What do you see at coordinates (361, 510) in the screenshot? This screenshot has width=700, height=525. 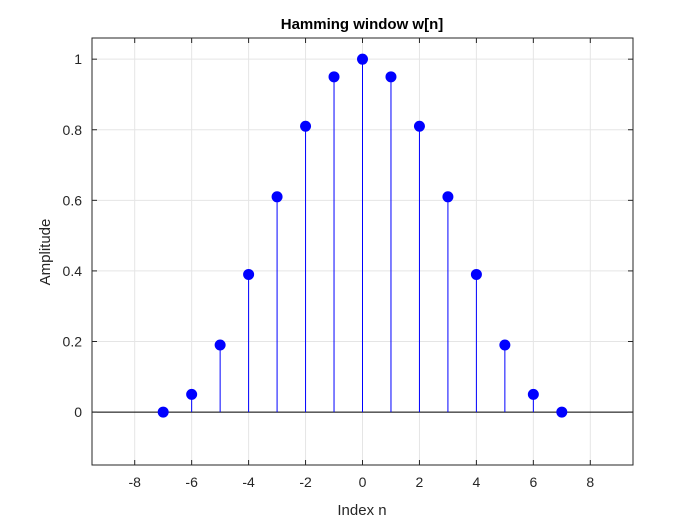 I see `x-axis-label: Index n` at bounding box center [361, 510].